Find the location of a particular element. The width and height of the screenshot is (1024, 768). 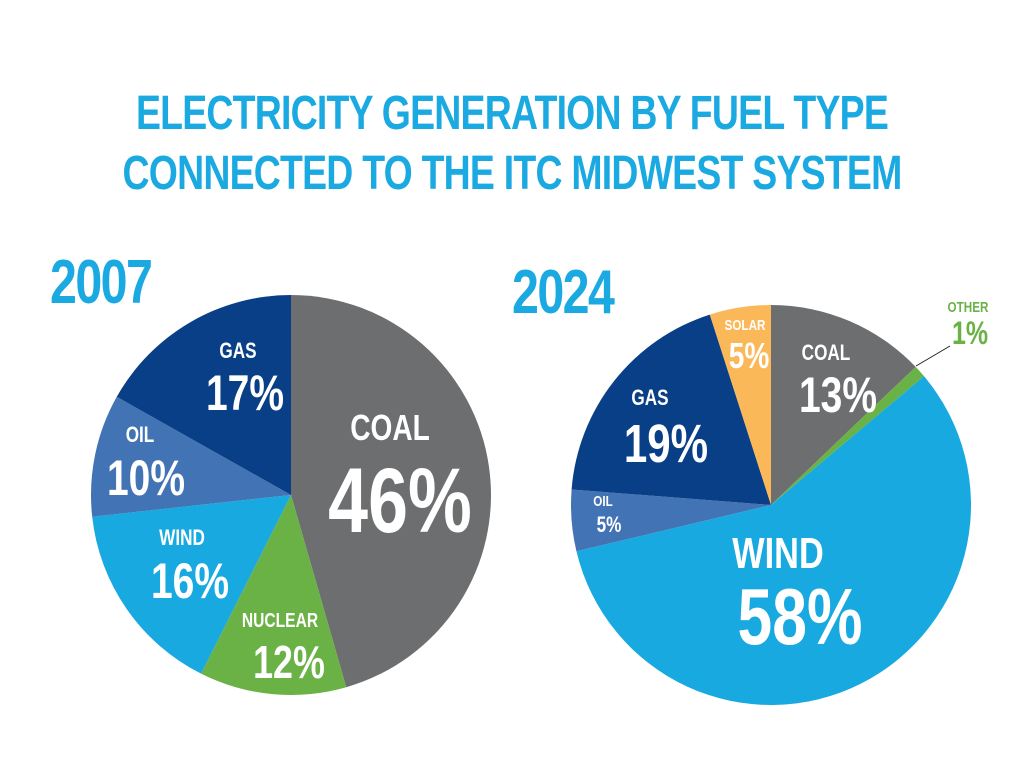

pie-2007-label-wind: WIND is located at coordinates (182, 538).